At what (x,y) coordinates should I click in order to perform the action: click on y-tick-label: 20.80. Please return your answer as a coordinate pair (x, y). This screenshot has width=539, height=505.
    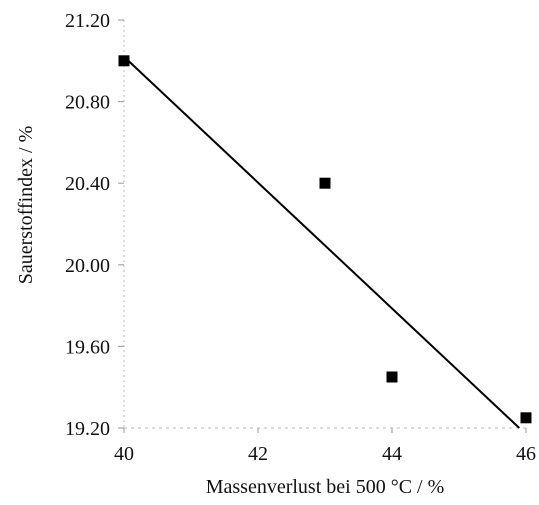
    Looking at the image, I should click on (87, 103).